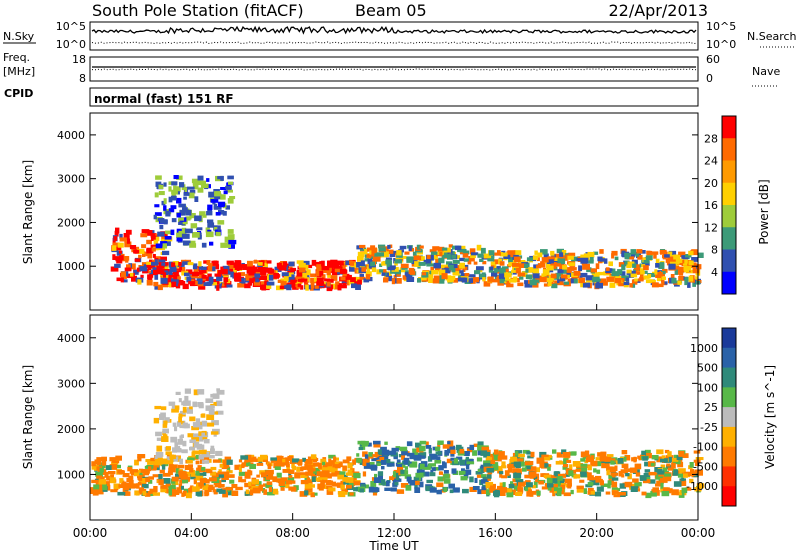 The image size is (800, 554). Describe the element at coordinates (391, 10) in the screenshot. I see `beam-label: Beam 05` at that location.